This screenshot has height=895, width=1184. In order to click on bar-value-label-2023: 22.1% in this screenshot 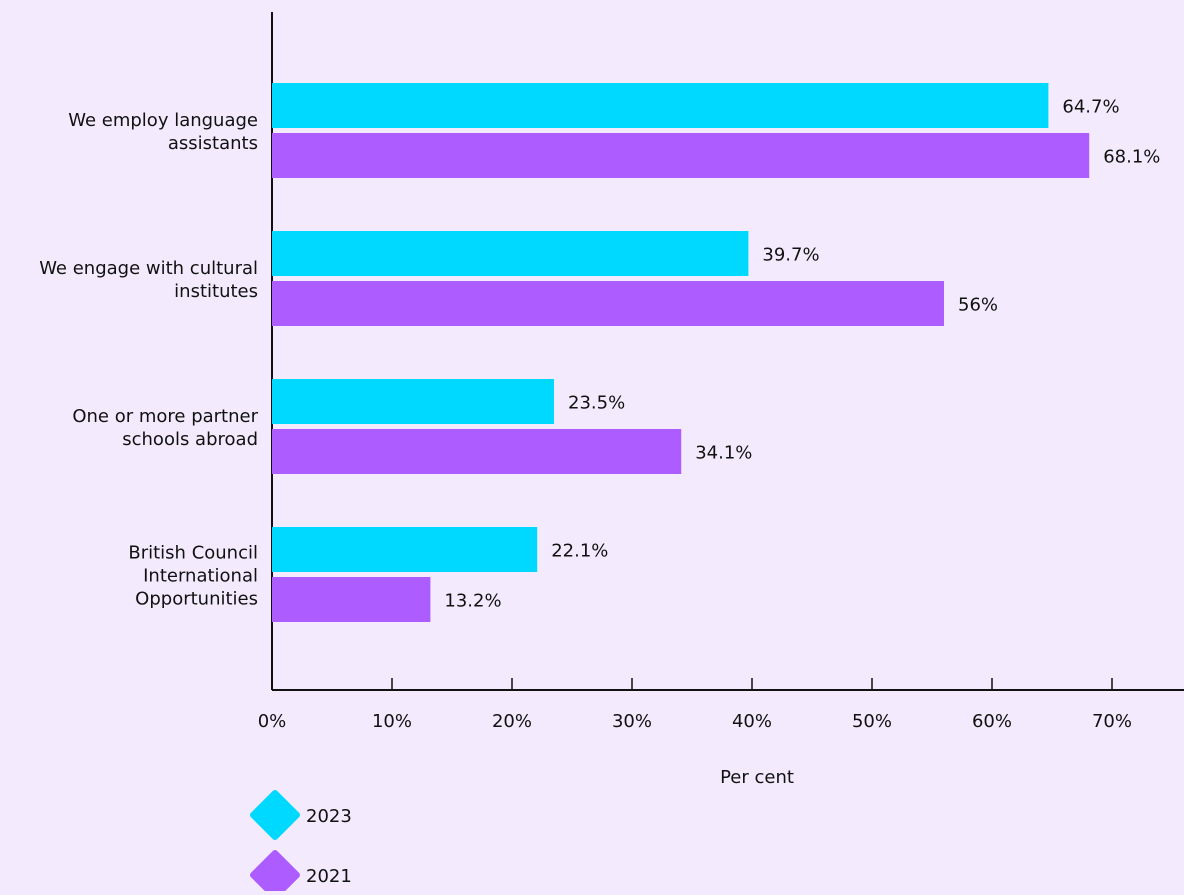, I will do `click(579, 551)`.